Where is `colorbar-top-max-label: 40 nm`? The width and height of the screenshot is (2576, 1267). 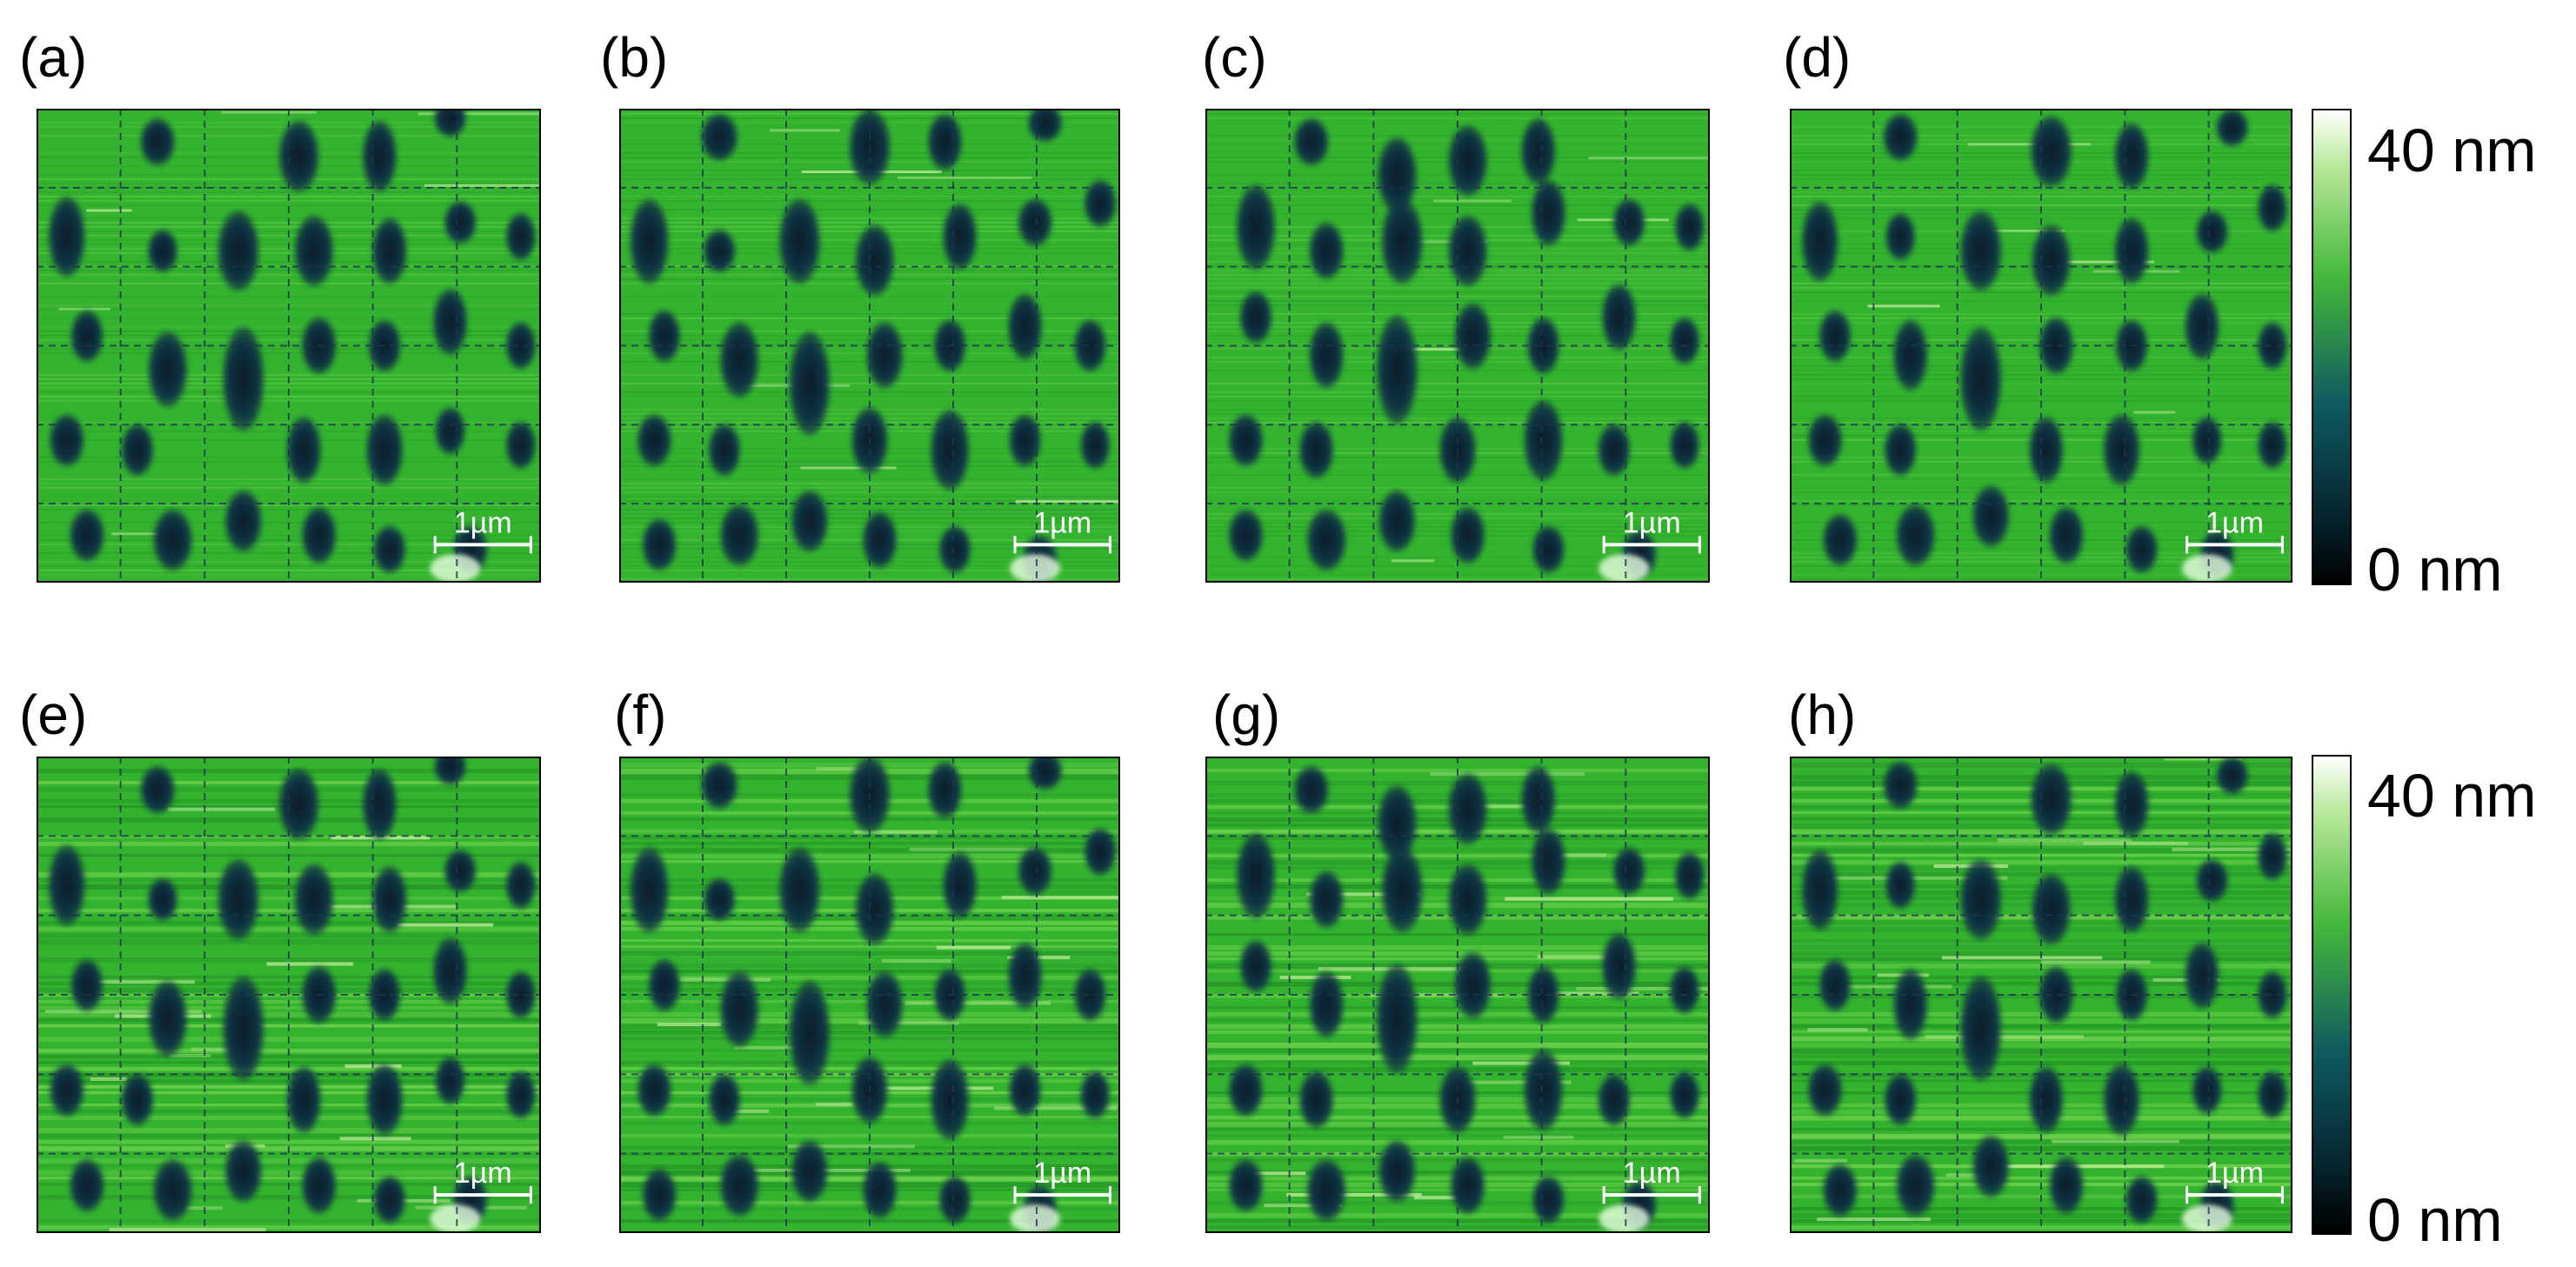
colorbar-top-max-label: 40 nm is located at coordinates (2452, 151).